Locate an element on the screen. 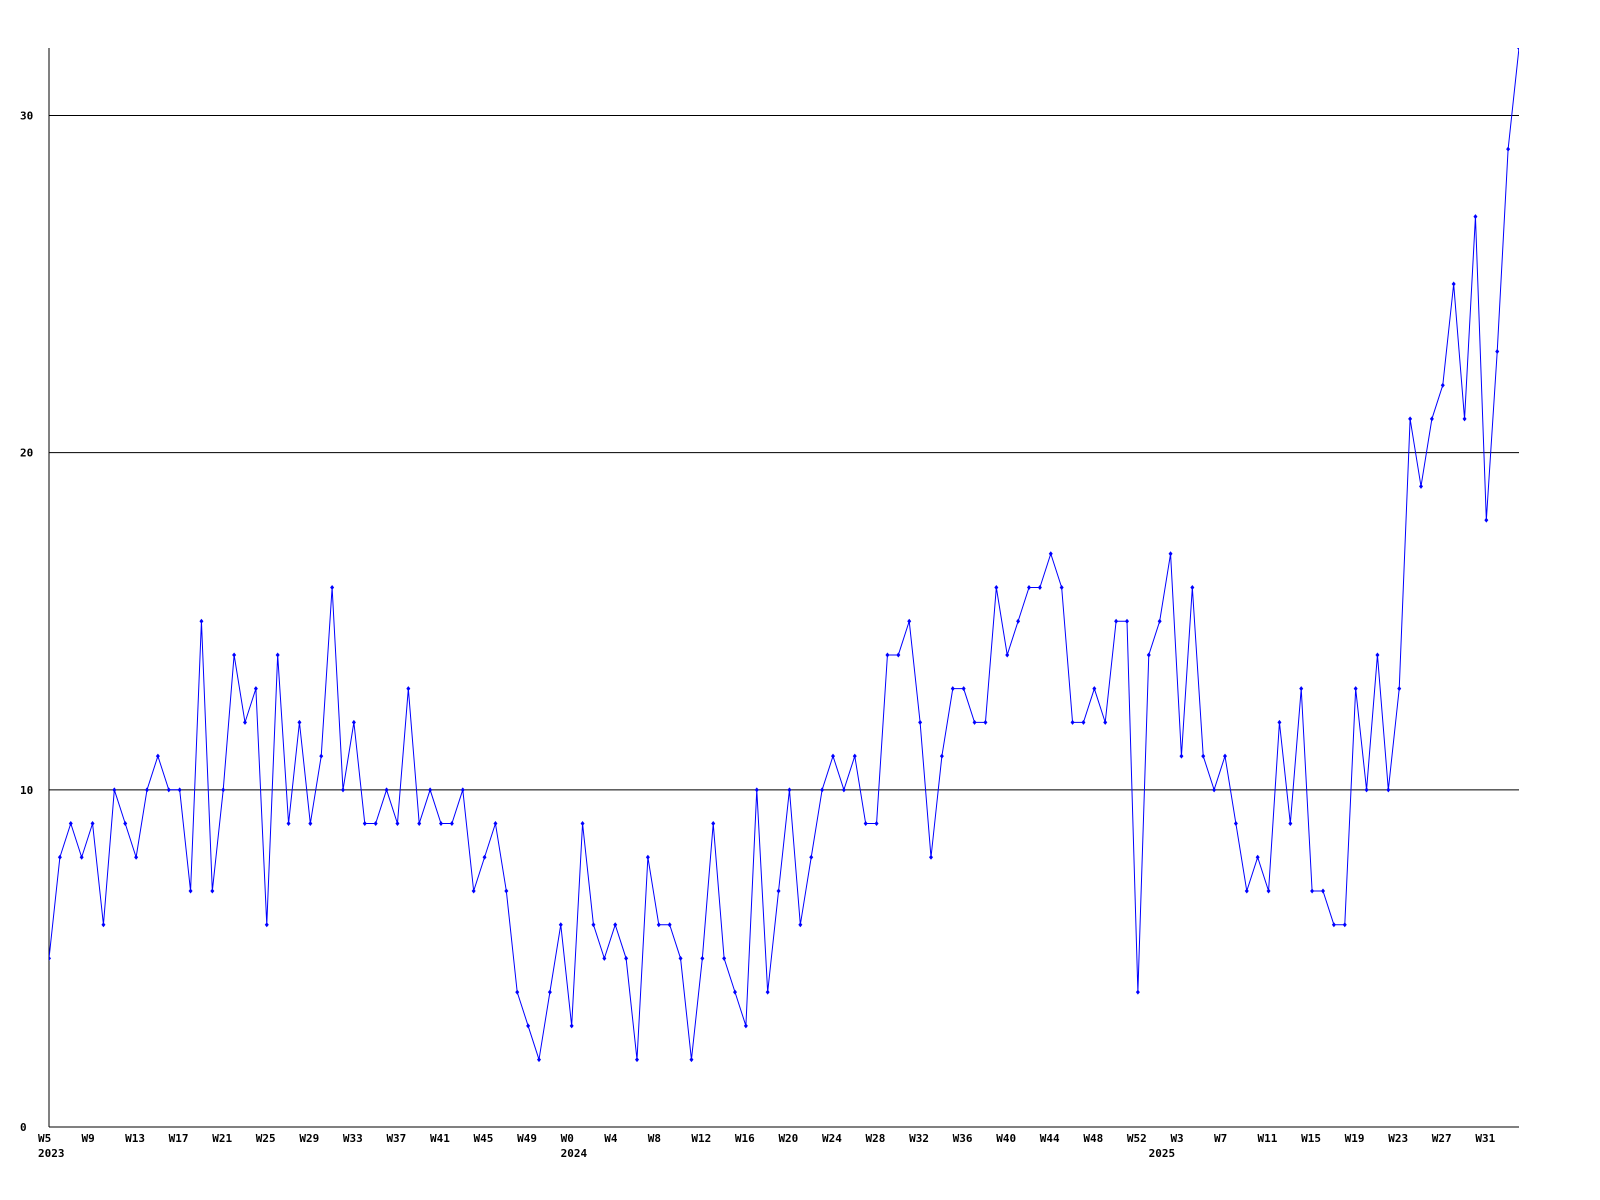 This screenshot has height=1200, width=1600. x-tick-label: W52 is located at coordinates (1137, 1138).